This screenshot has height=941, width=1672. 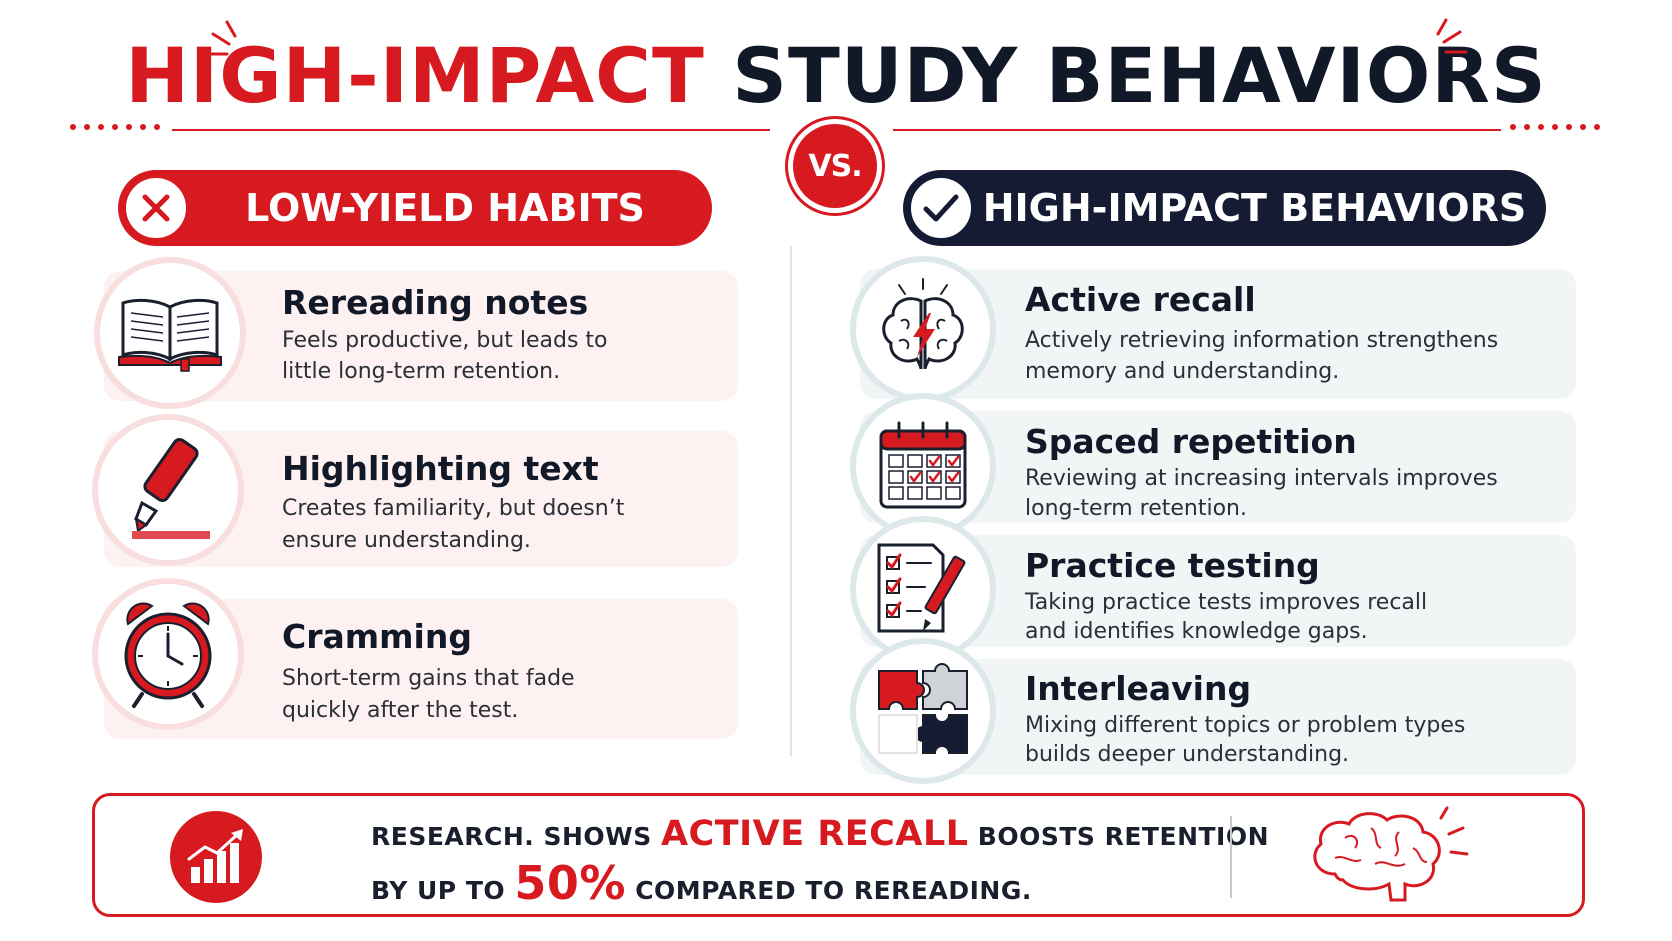 I want to click on behavior-desc-line1: Mixing different topics or problem types, so click(x=1245, y=725).